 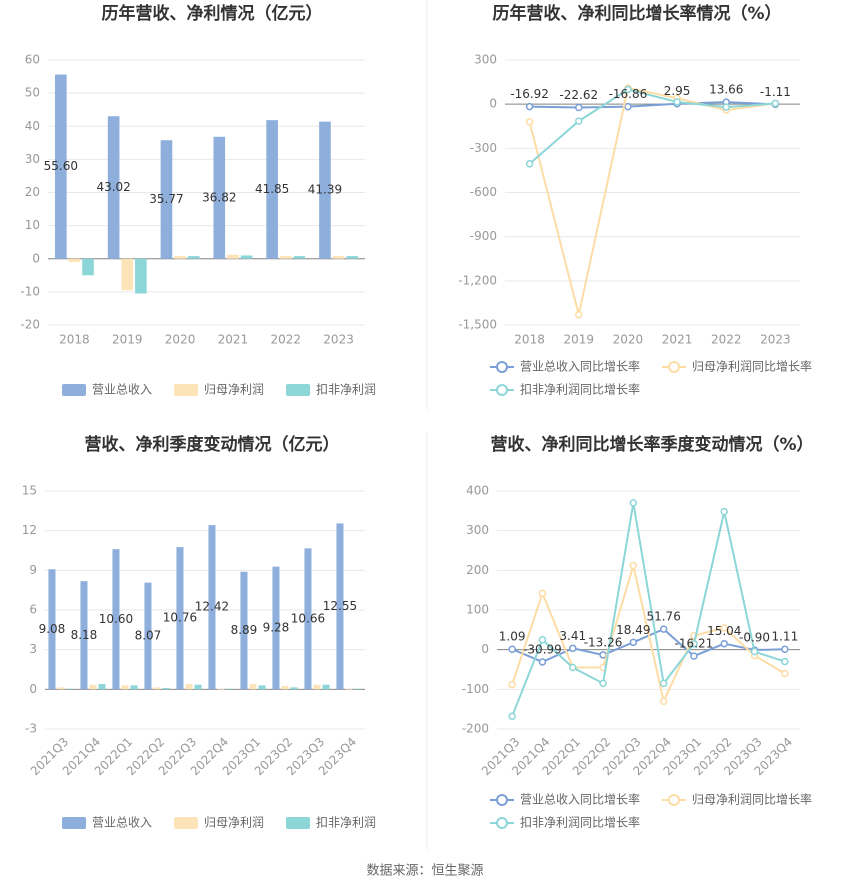 What do you see at coordinates (483, 236) in the screenshot?
I see `y-tick-label: -900` at bounding box center [483, 236].